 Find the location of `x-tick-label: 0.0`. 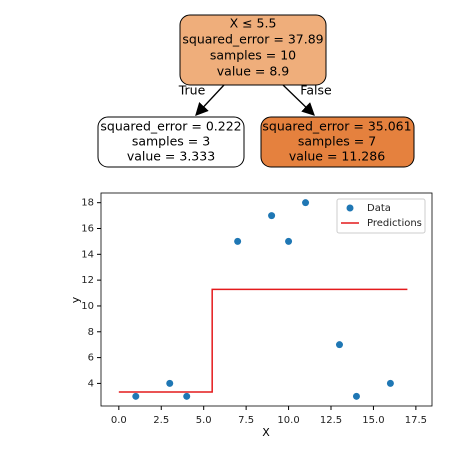

x-tick-label: 0.0 is located at coordinates (119, 420).